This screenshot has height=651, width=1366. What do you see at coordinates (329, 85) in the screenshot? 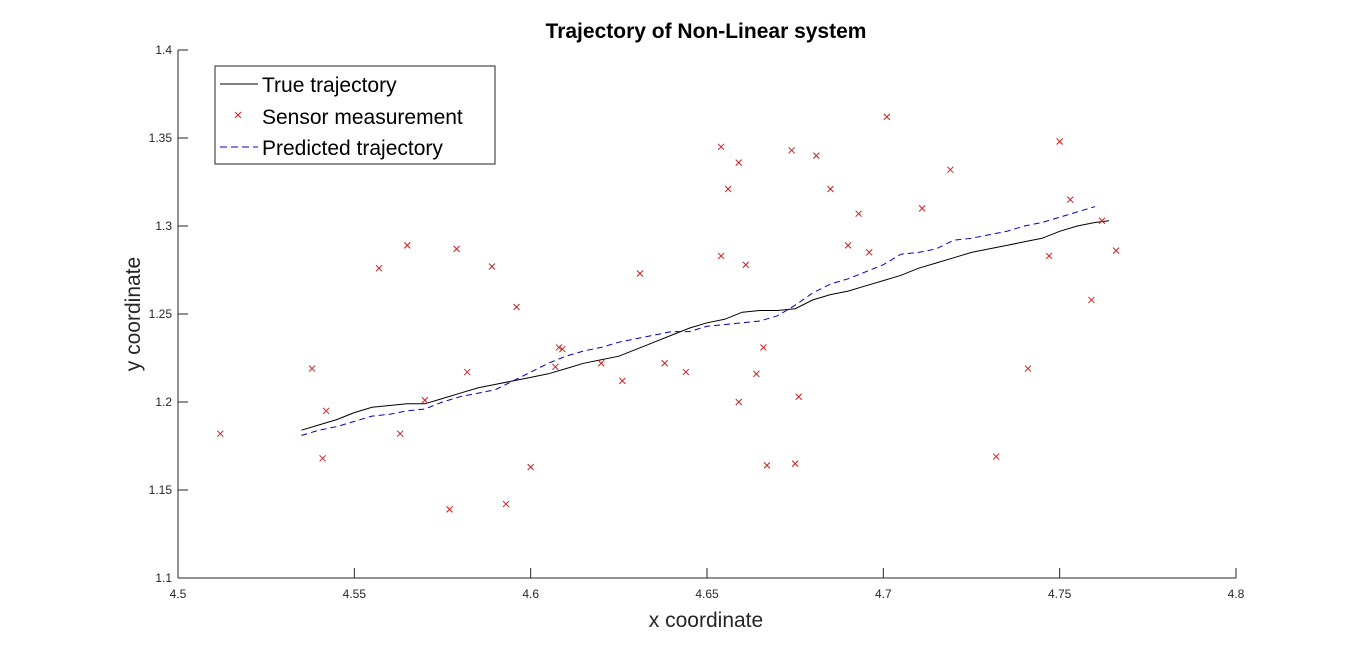
I see `legend-true-trajectory-label: True trajectory` at bounding box center [329, 85].